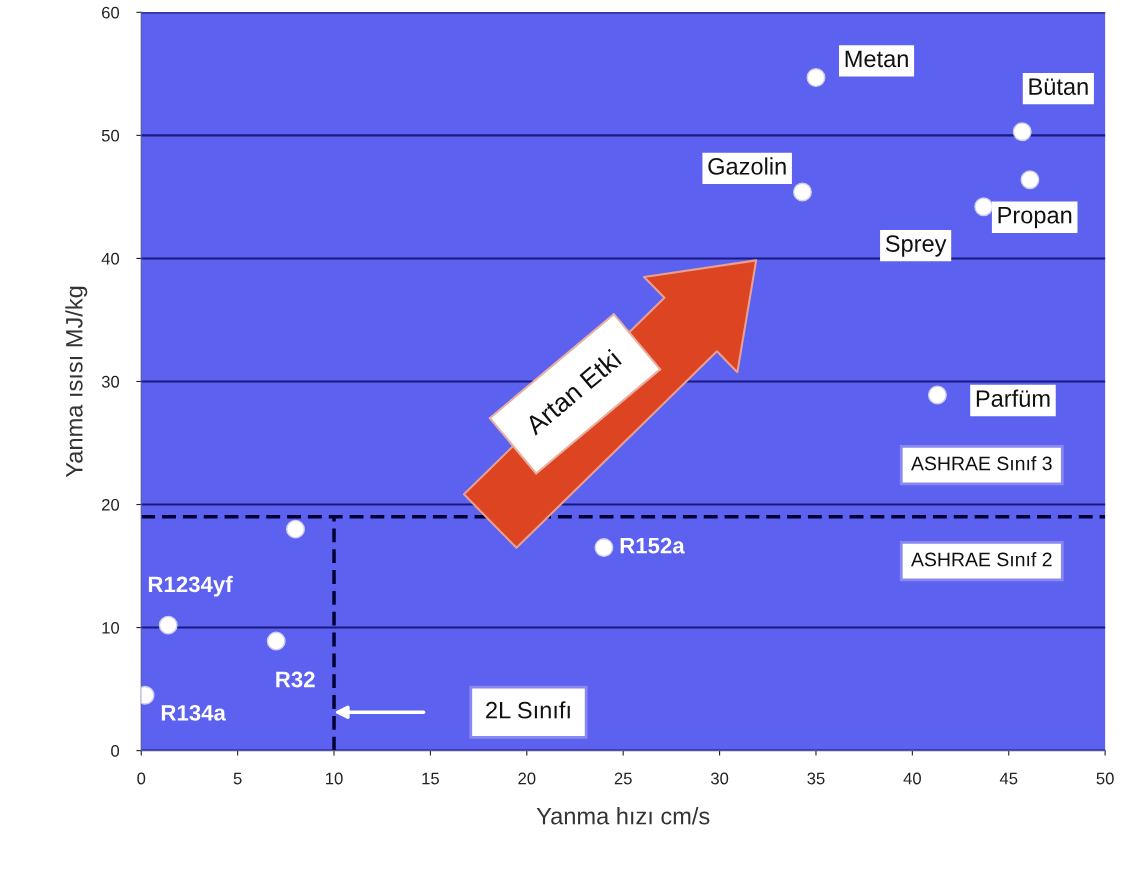 This screenshot has width=1130, height=881. I want to click on x-tick-label: 5, so click(237, 778).